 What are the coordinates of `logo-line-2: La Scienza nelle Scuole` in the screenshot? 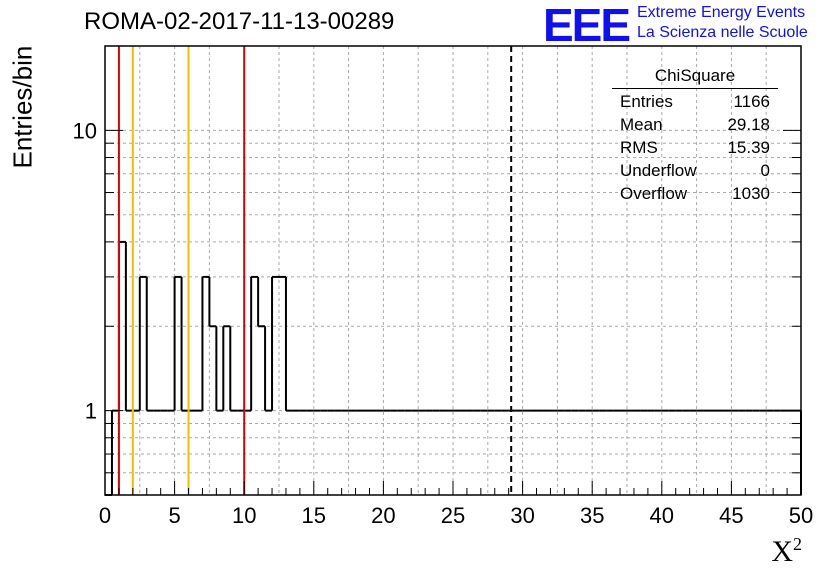 It's located at (722, 32).